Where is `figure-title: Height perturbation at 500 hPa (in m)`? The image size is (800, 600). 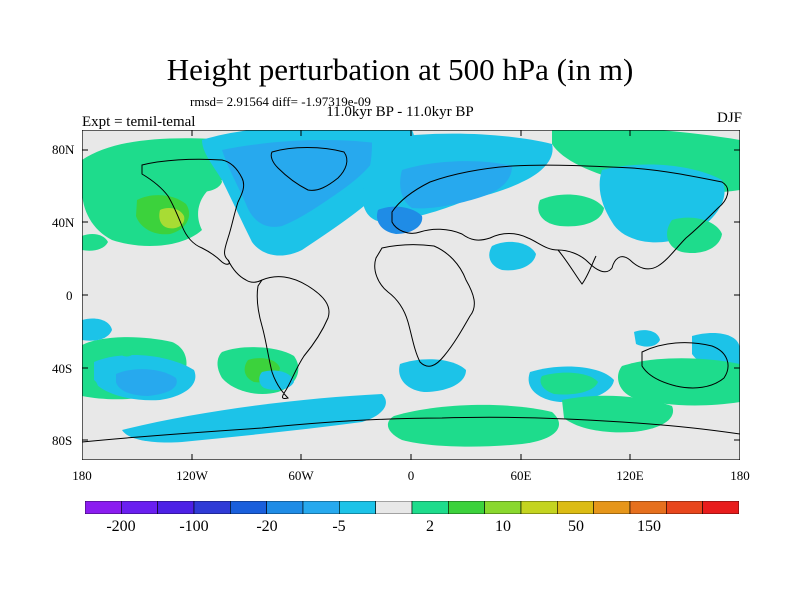
figure-title: Height perturbation at 500 hPa (in m) is located at coordinates (400, 69).